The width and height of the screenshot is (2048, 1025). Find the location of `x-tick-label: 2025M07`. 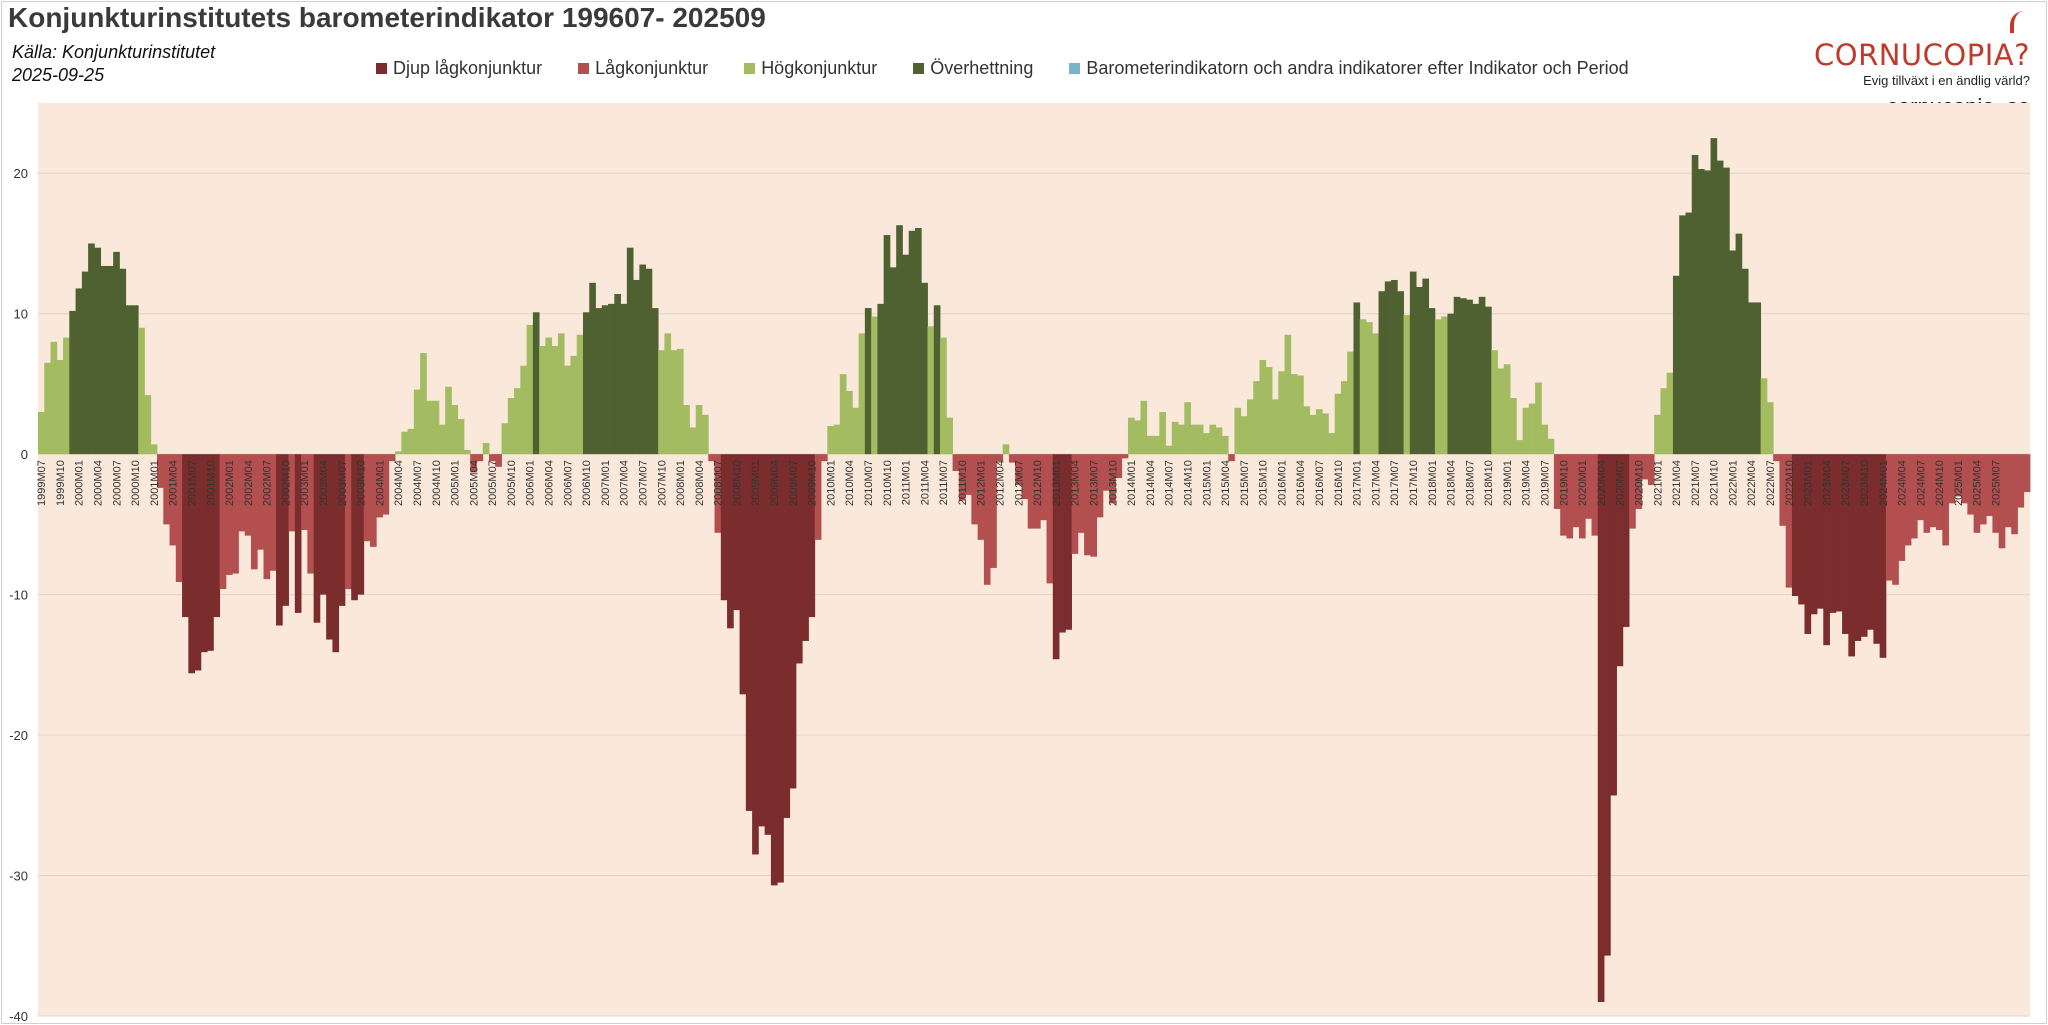

x-tick-label: 2025M07 is located at coordinates (1997, 483).